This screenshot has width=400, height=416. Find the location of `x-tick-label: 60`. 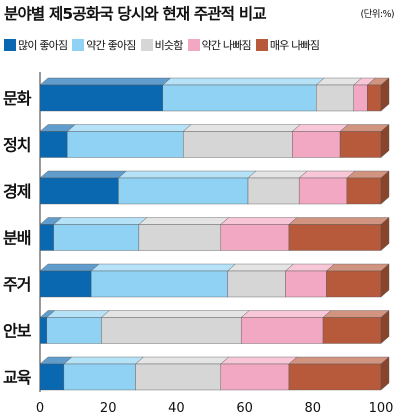

x-tick-label: 60 is located at coordinates (244, 408).